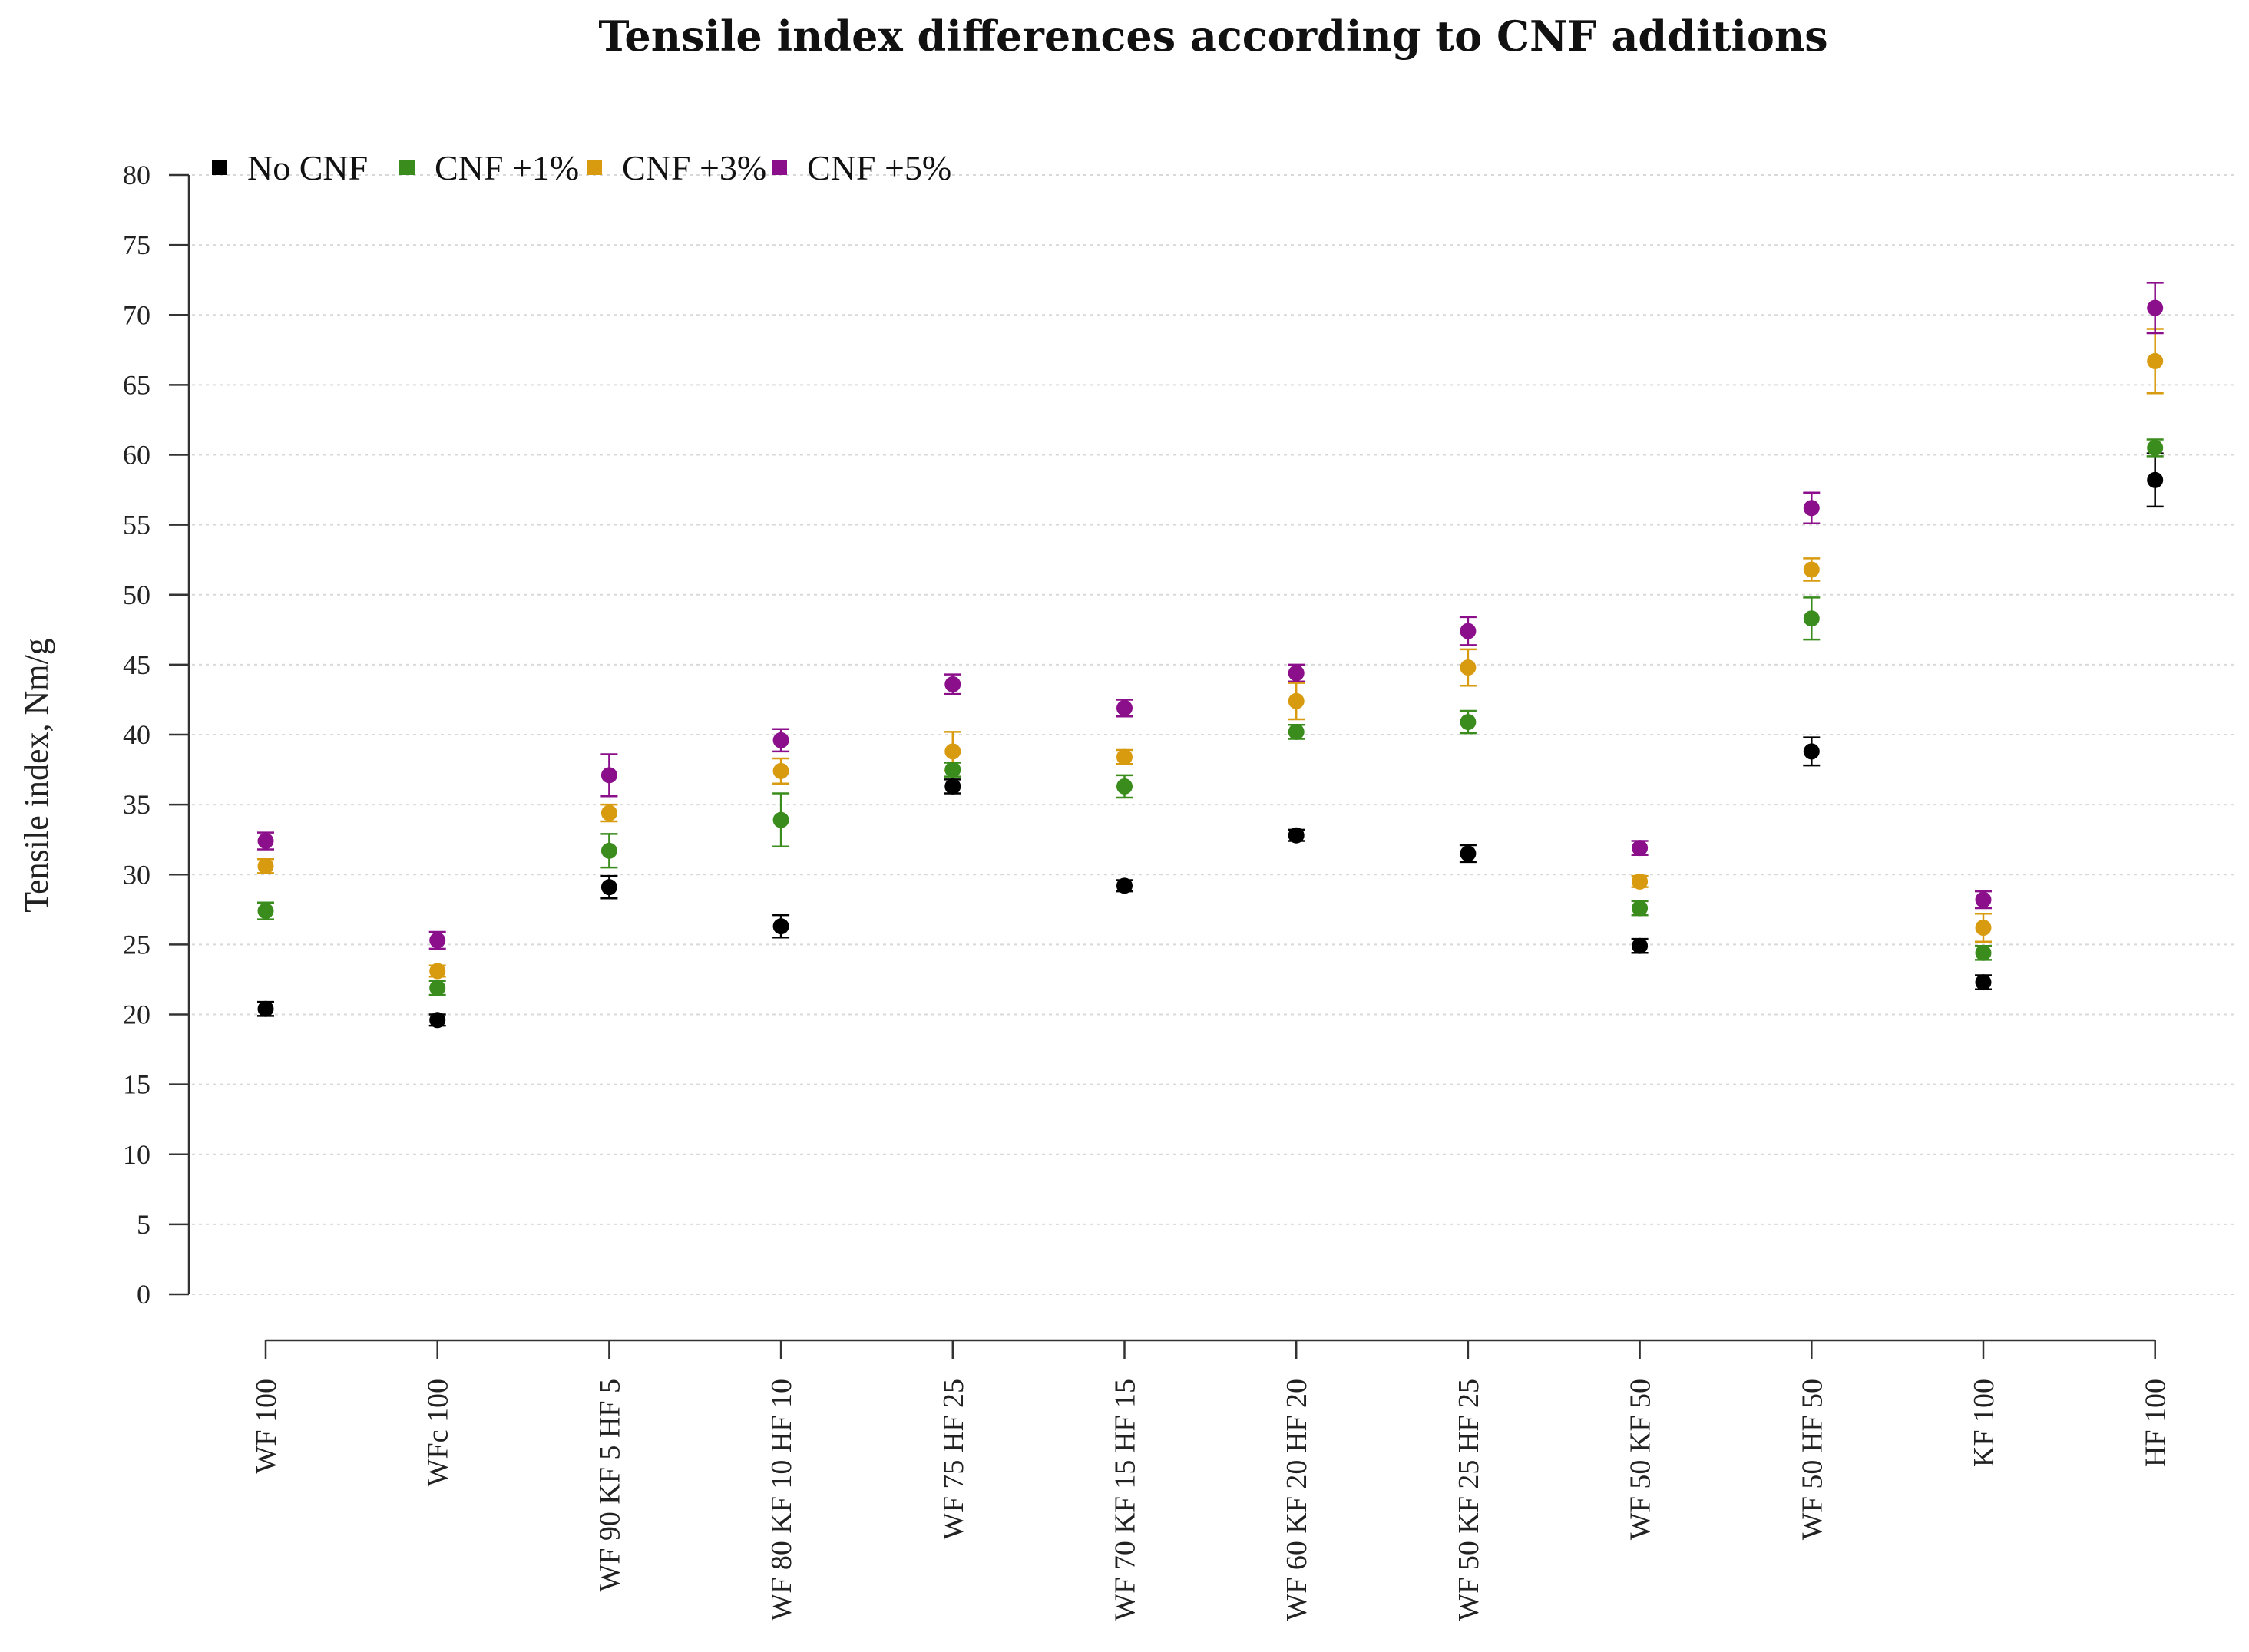  What do you see at coordinates (1469, 1500) in the screenshot?
I see `x-tick-label: WF 50 KF 25 HF 25` at bounding box center [1469, 1500].